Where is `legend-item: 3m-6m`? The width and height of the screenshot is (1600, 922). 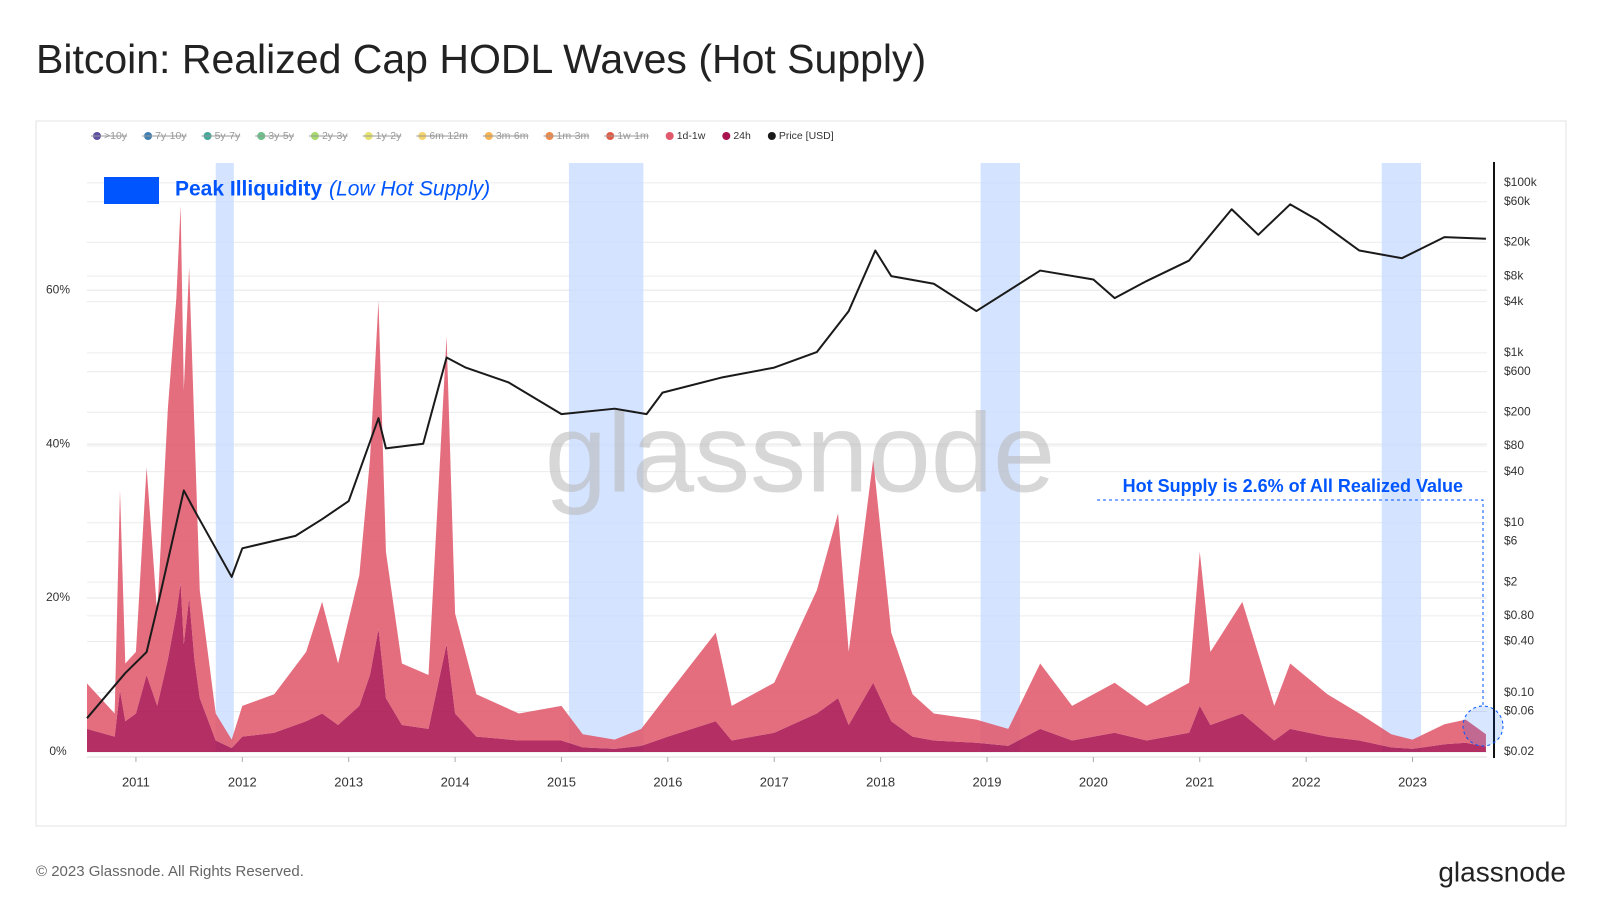
legend-item: 3m-6m is located at coordinates (505, 136).